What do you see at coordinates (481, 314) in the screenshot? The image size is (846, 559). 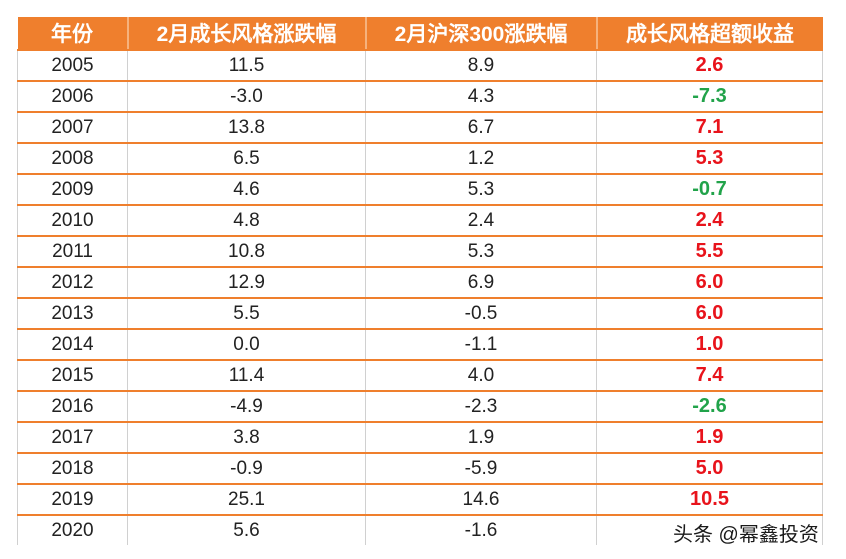 I see `cell-csi300-change: -0.5` at bounding box center [481, 314].